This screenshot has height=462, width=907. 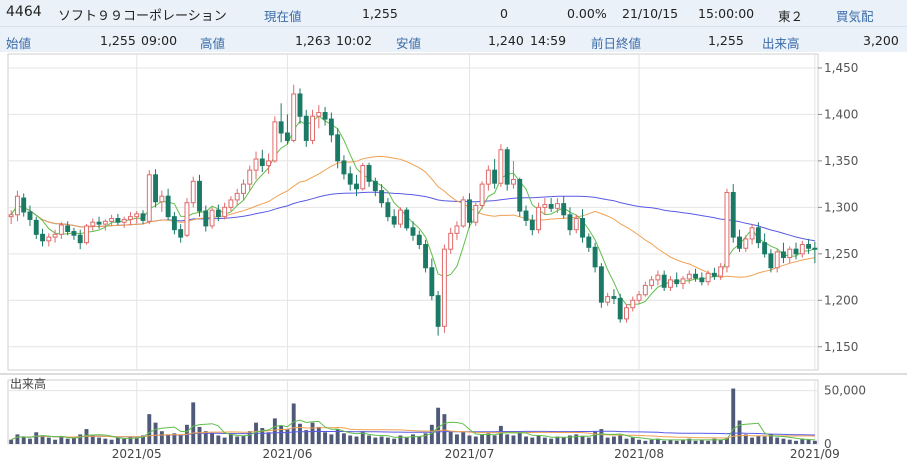 What do you see at coordinates (19, 43) in the screenshot?
I see `open-label: 始値` at bounding box center [19, 43].